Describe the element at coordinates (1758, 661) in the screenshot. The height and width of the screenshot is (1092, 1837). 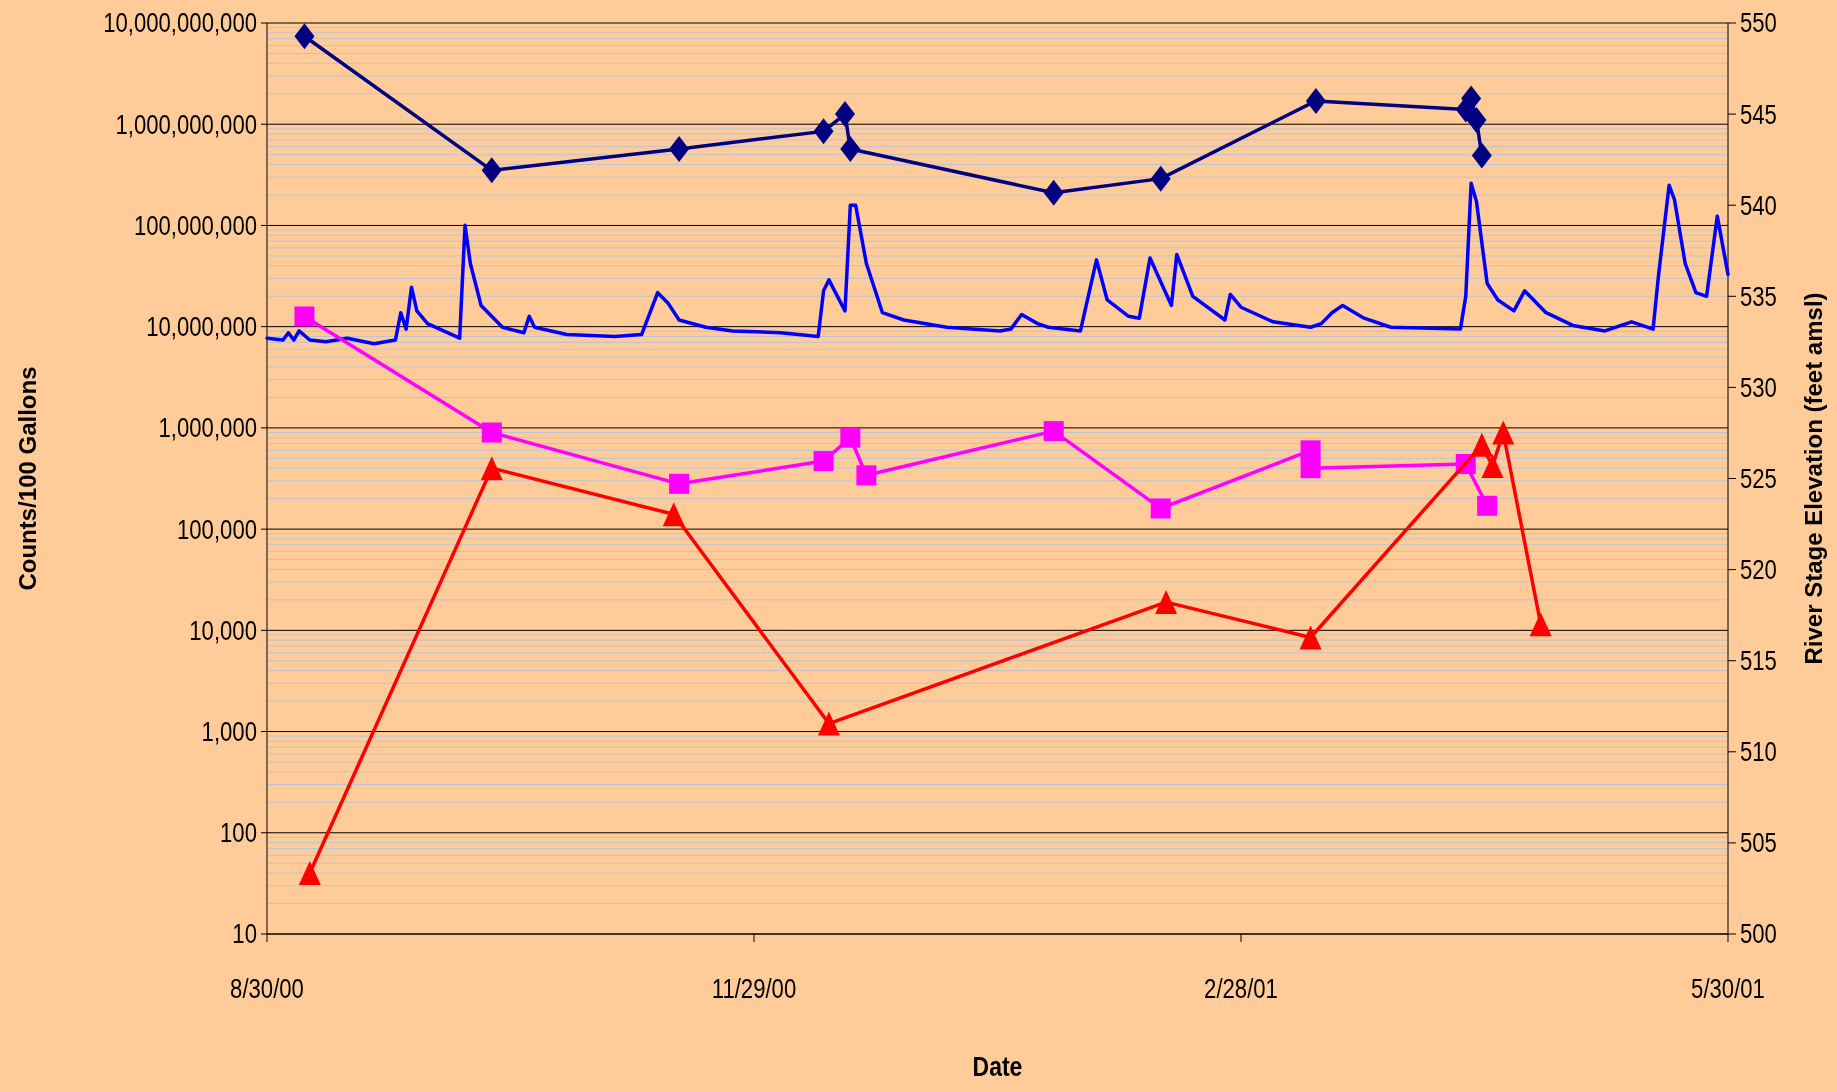
I see `y2-tick-label: 515` at that location.